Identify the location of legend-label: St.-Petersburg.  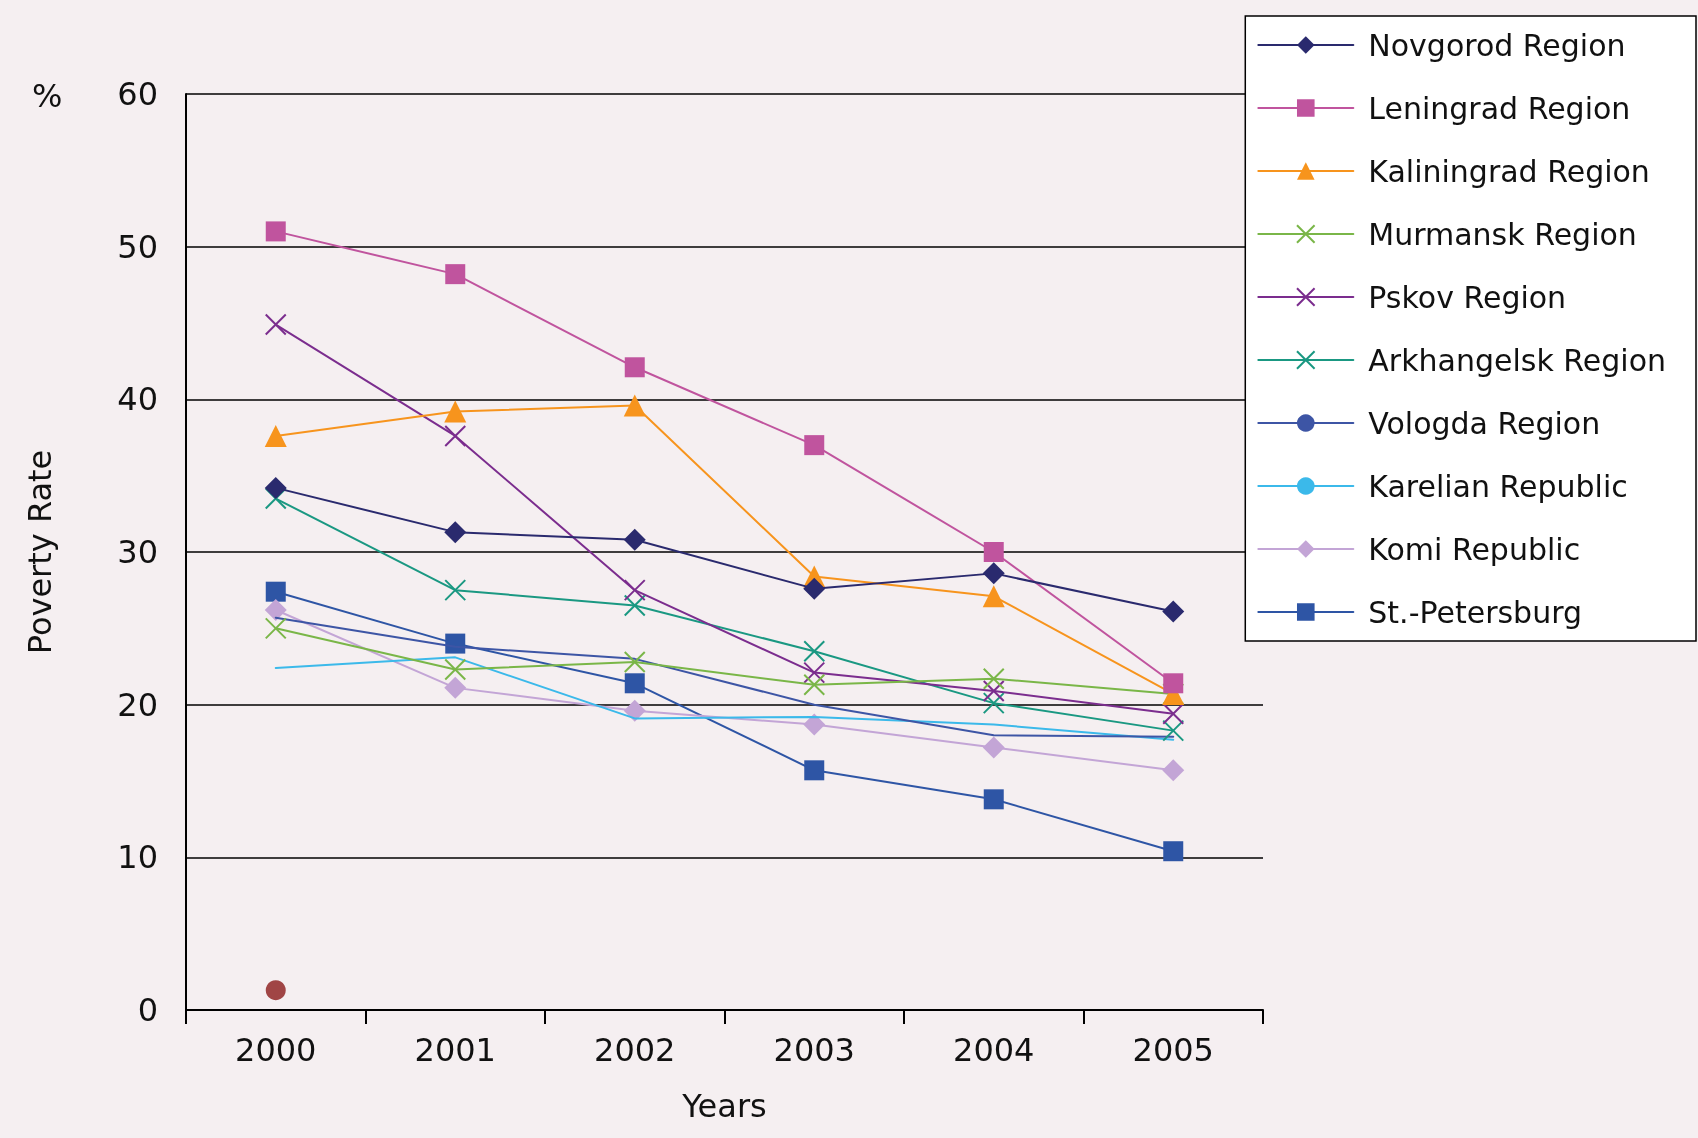
(1475, 612).